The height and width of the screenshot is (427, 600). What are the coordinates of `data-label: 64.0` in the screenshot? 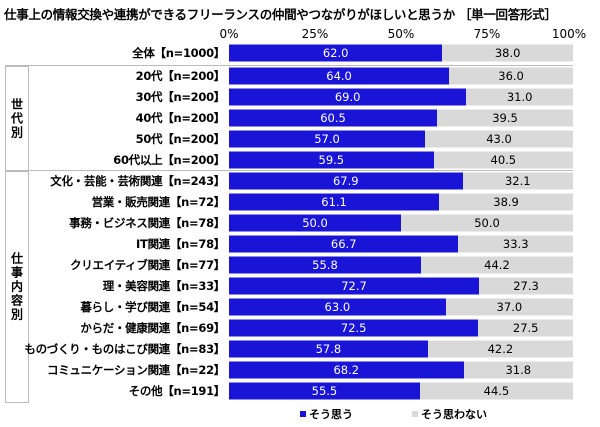 It's located at (339, 76).